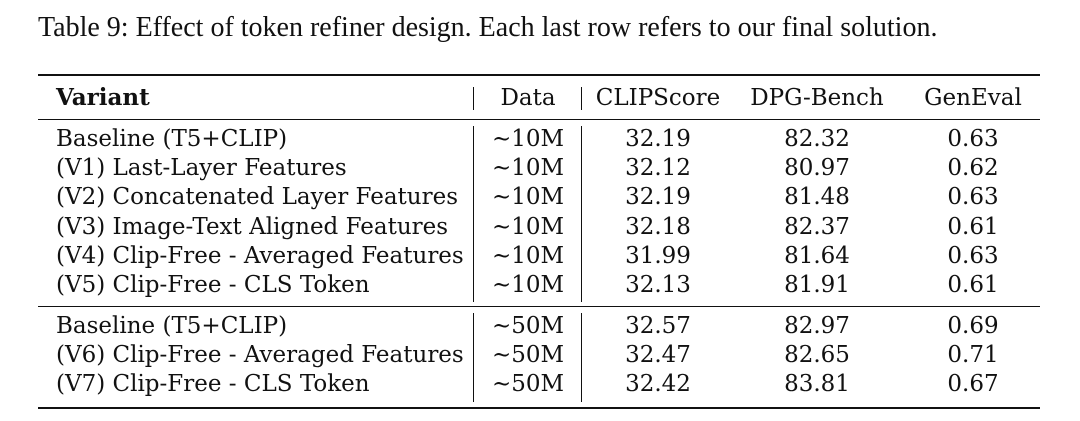  I want to click on header-rule, so click(539, 119).